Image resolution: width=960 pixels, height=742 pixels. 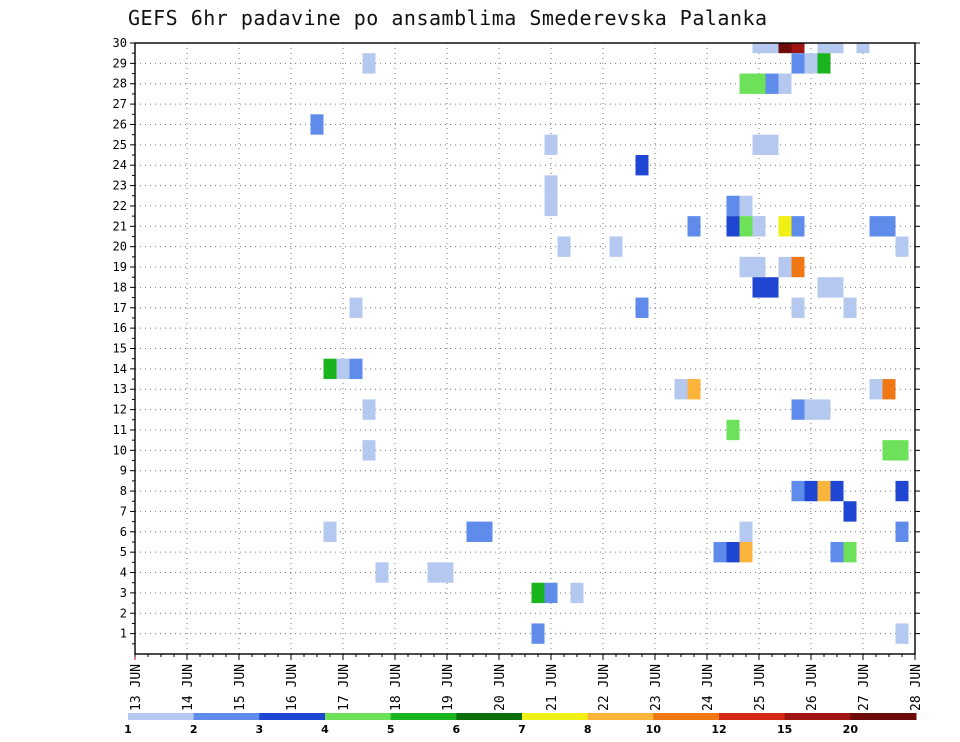 I want to click on y-tick-label: 20, so click(x=120, y=247).